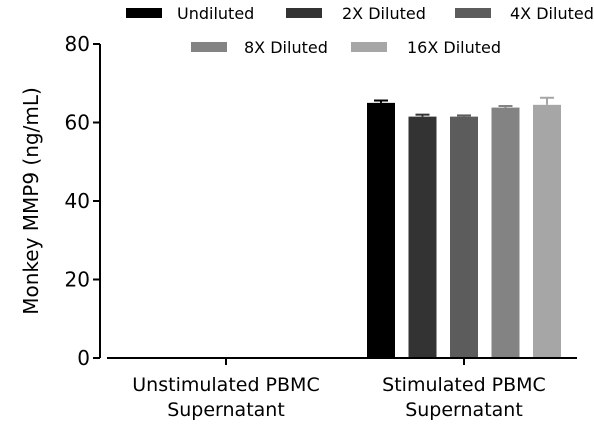 This screenshot has width=594, height=429. What do you see at coordinates (77, 123) in the screenshot?
I see `y-tick-label: 60` at bounding box center [77, 123].